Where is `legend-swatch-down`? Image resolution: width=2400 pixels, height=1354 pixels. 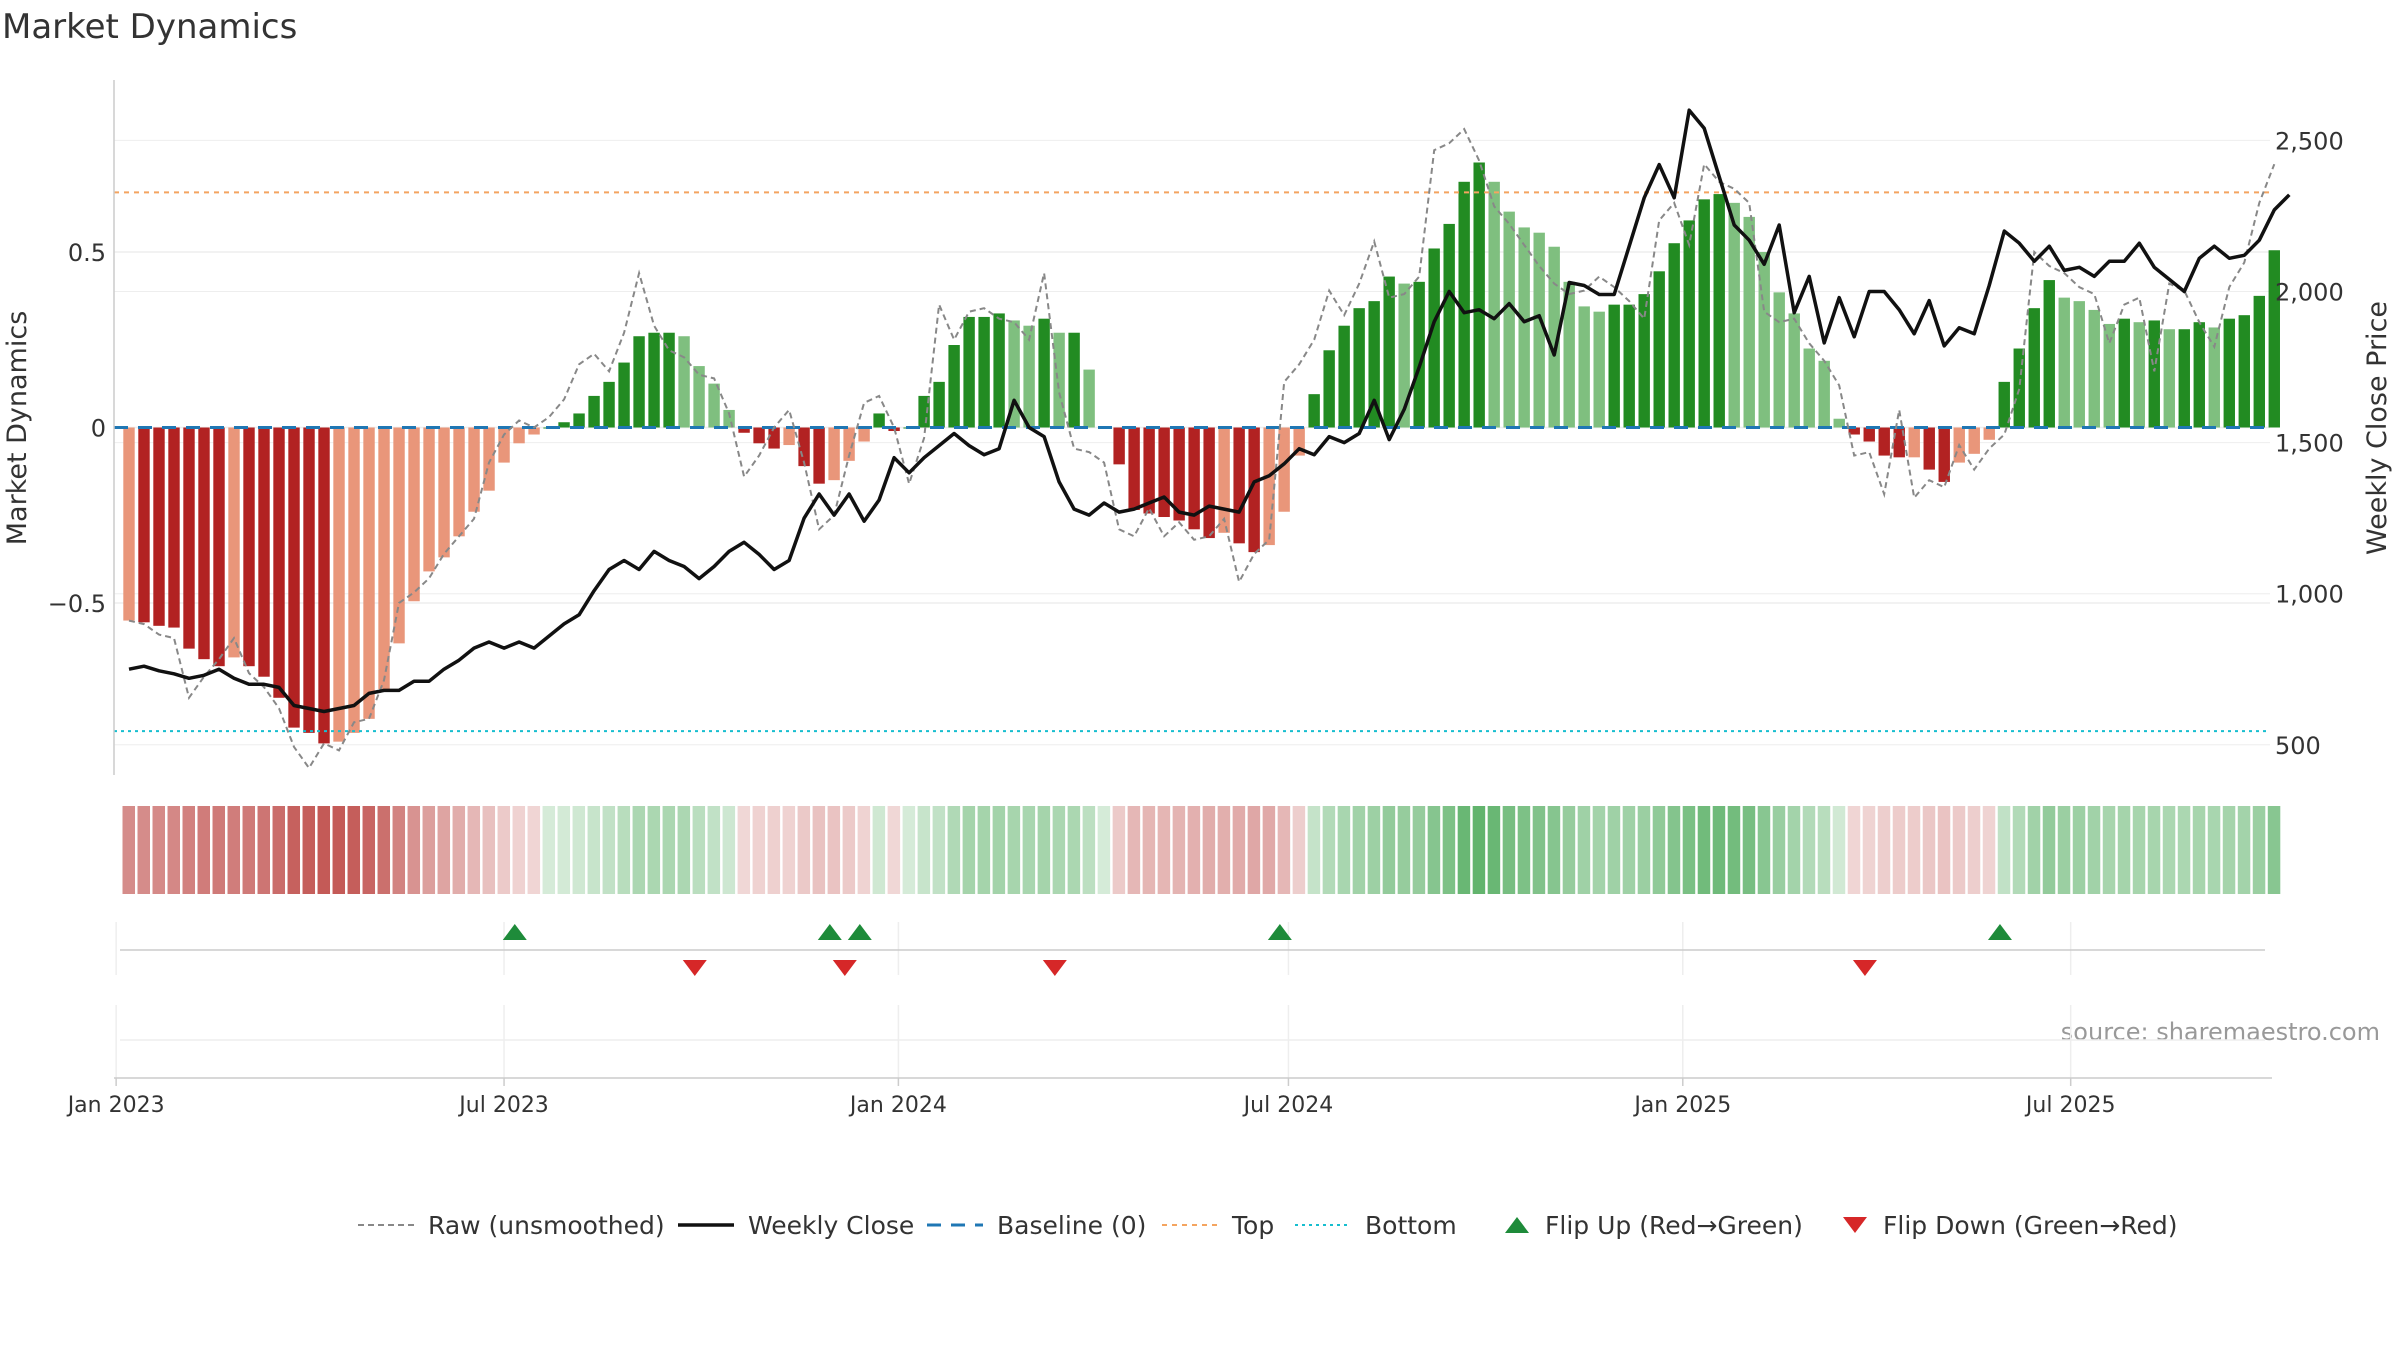
legend-swatch-down is located at coordinates (1855, 1225).